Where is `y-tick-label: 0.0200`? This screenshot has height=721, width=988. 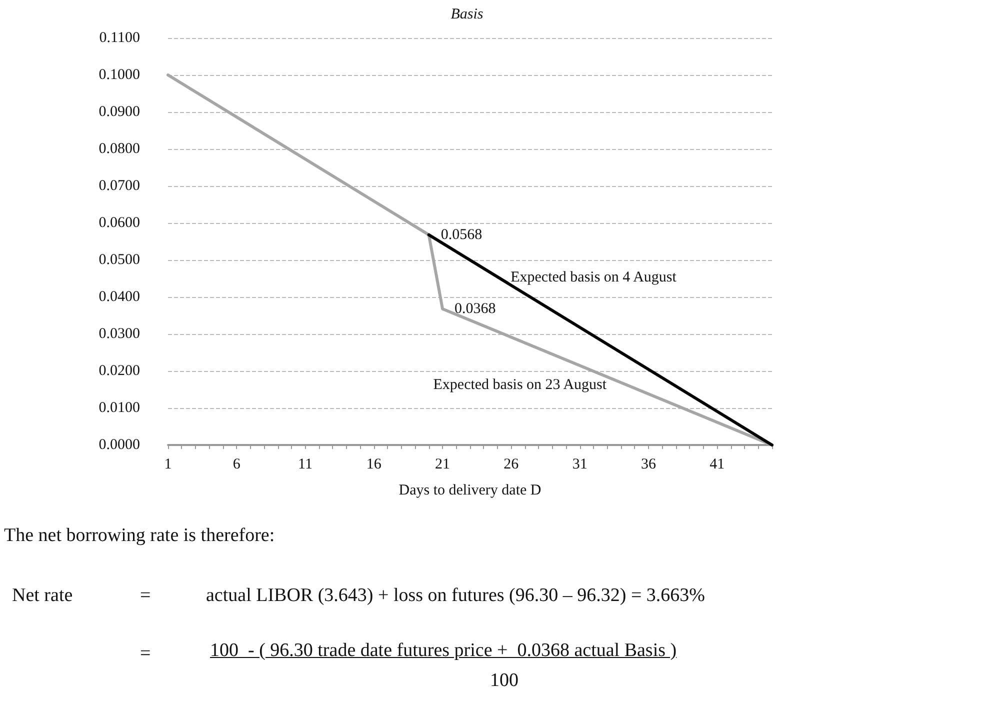
y-tick-label: 0.0200 is located at coordinates (119, 371).